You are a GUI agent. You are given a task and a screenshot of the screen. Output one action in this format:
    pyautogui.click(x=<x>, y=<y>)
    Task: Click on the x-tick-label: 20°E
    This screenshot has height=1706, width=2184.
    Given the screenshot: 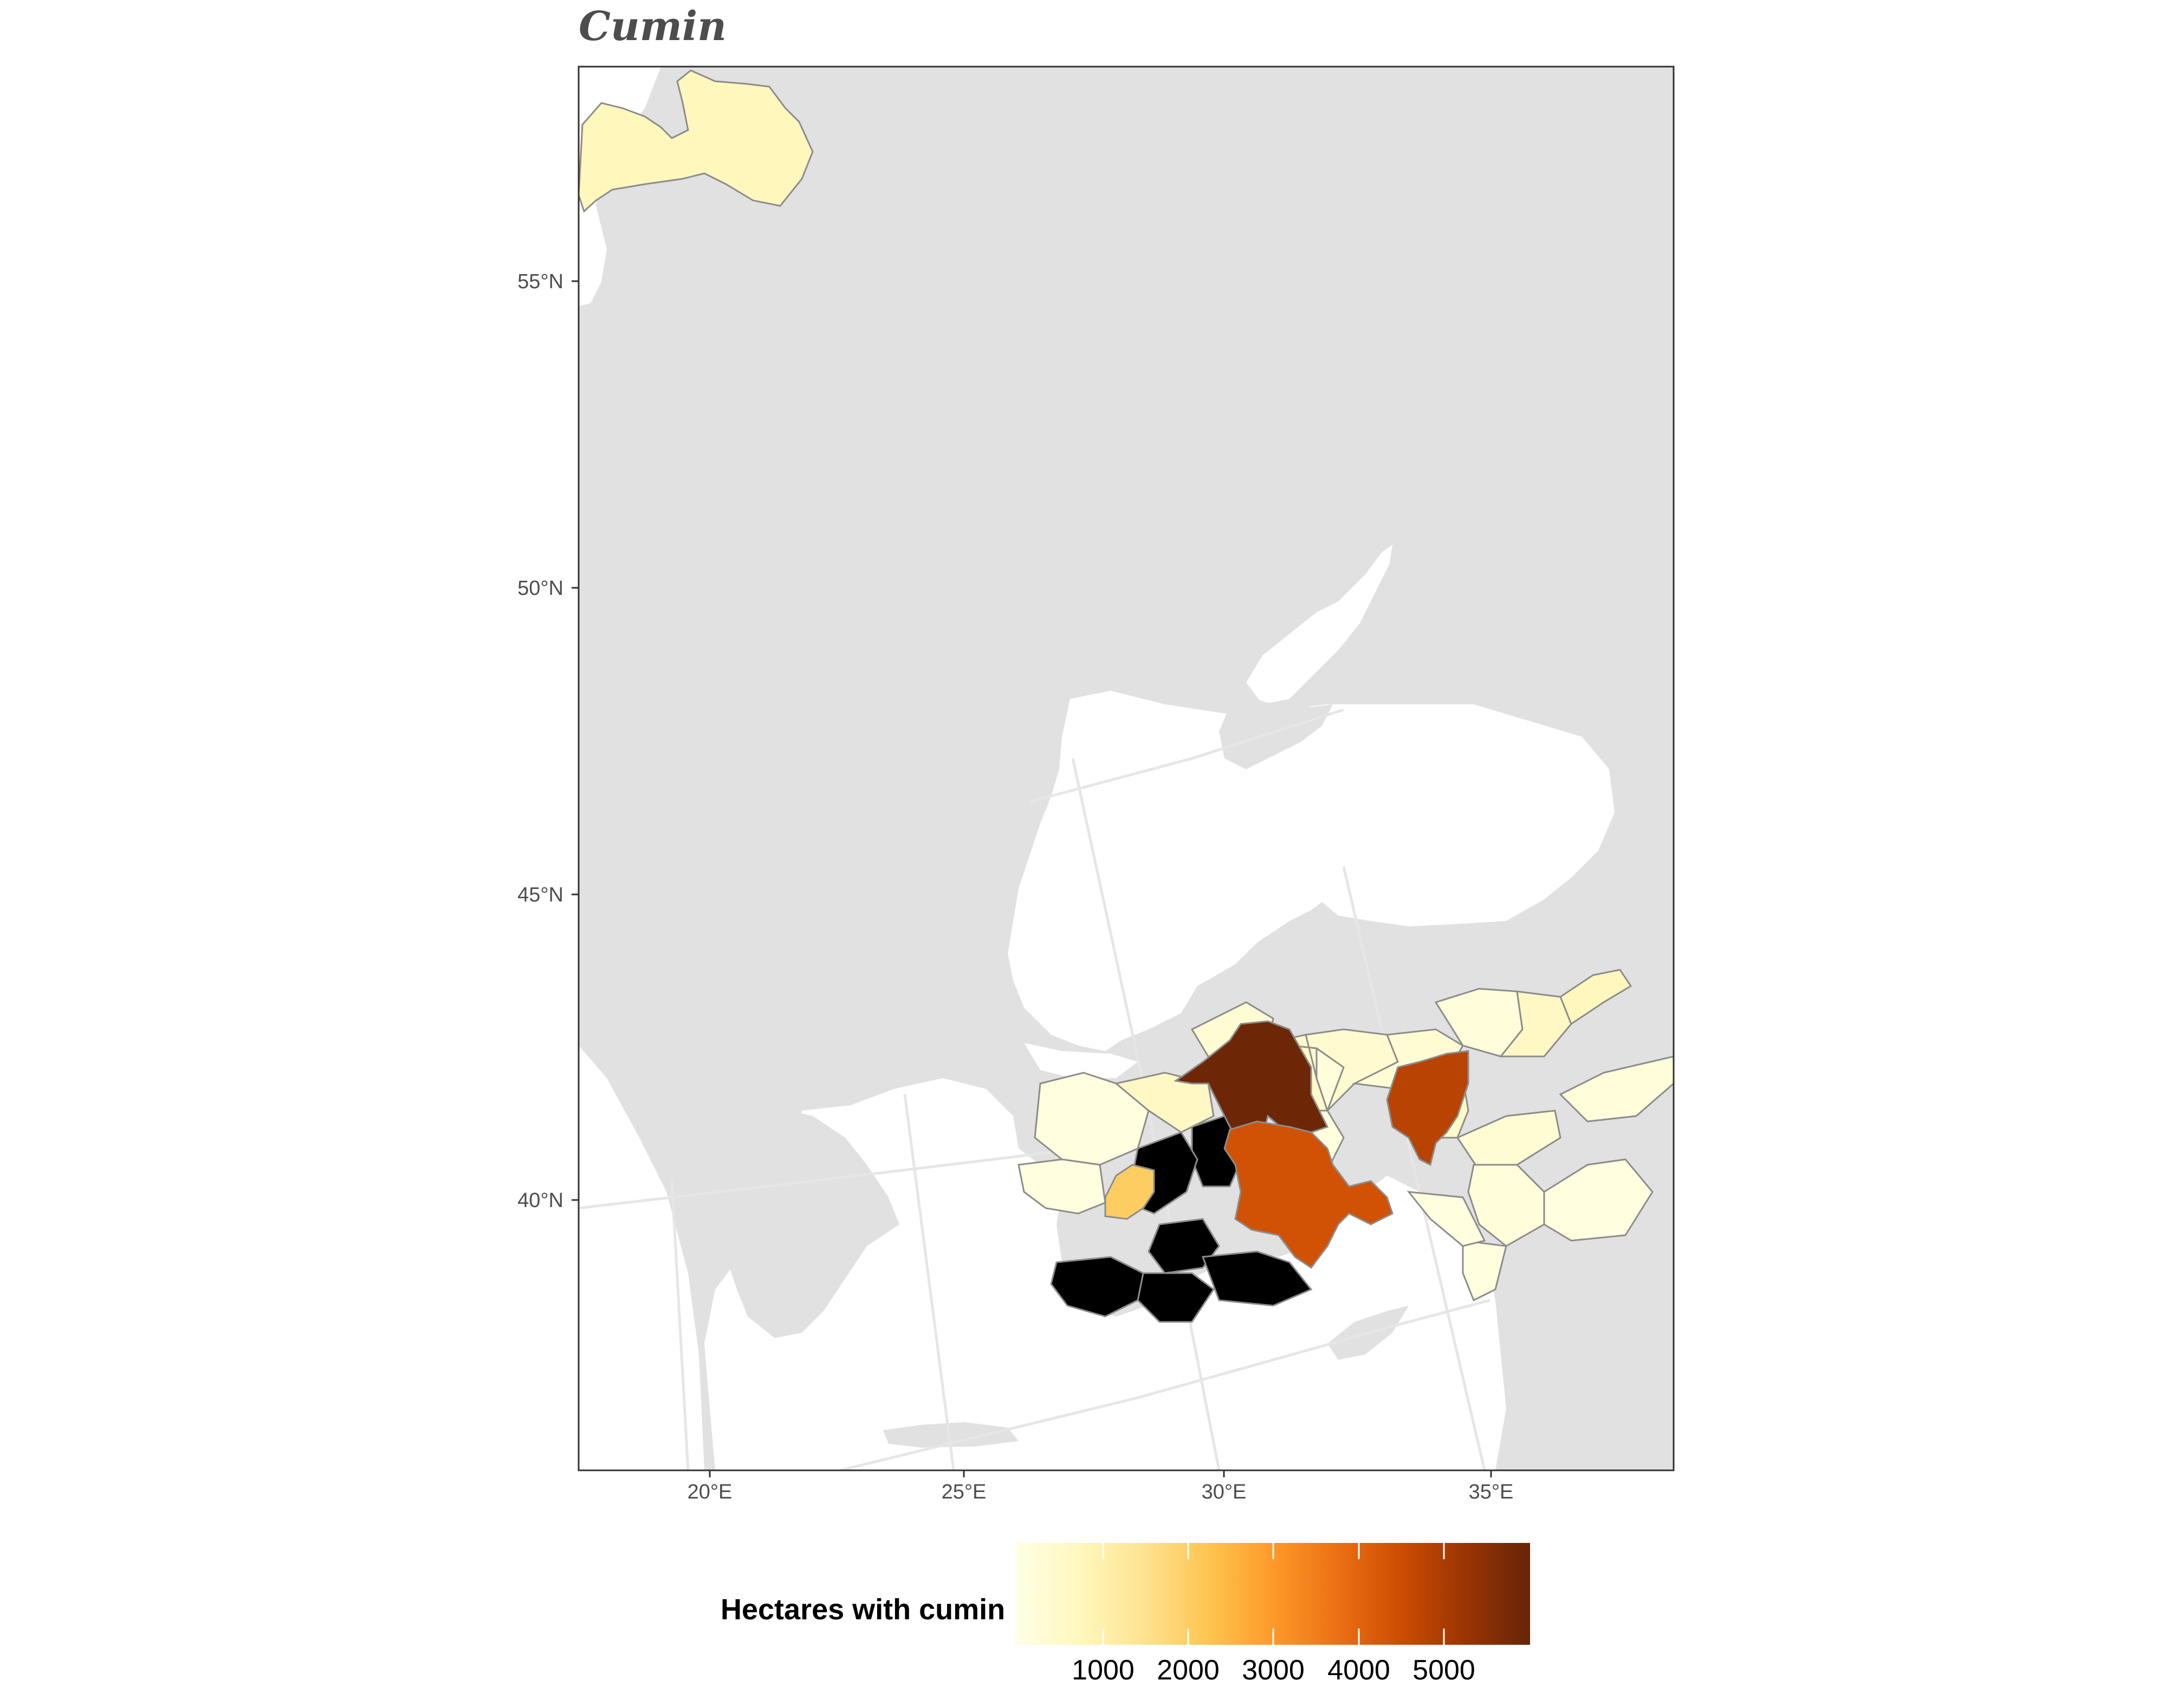 What is the action you would take?
    pyautogui.click(x=710, y=1492)
    